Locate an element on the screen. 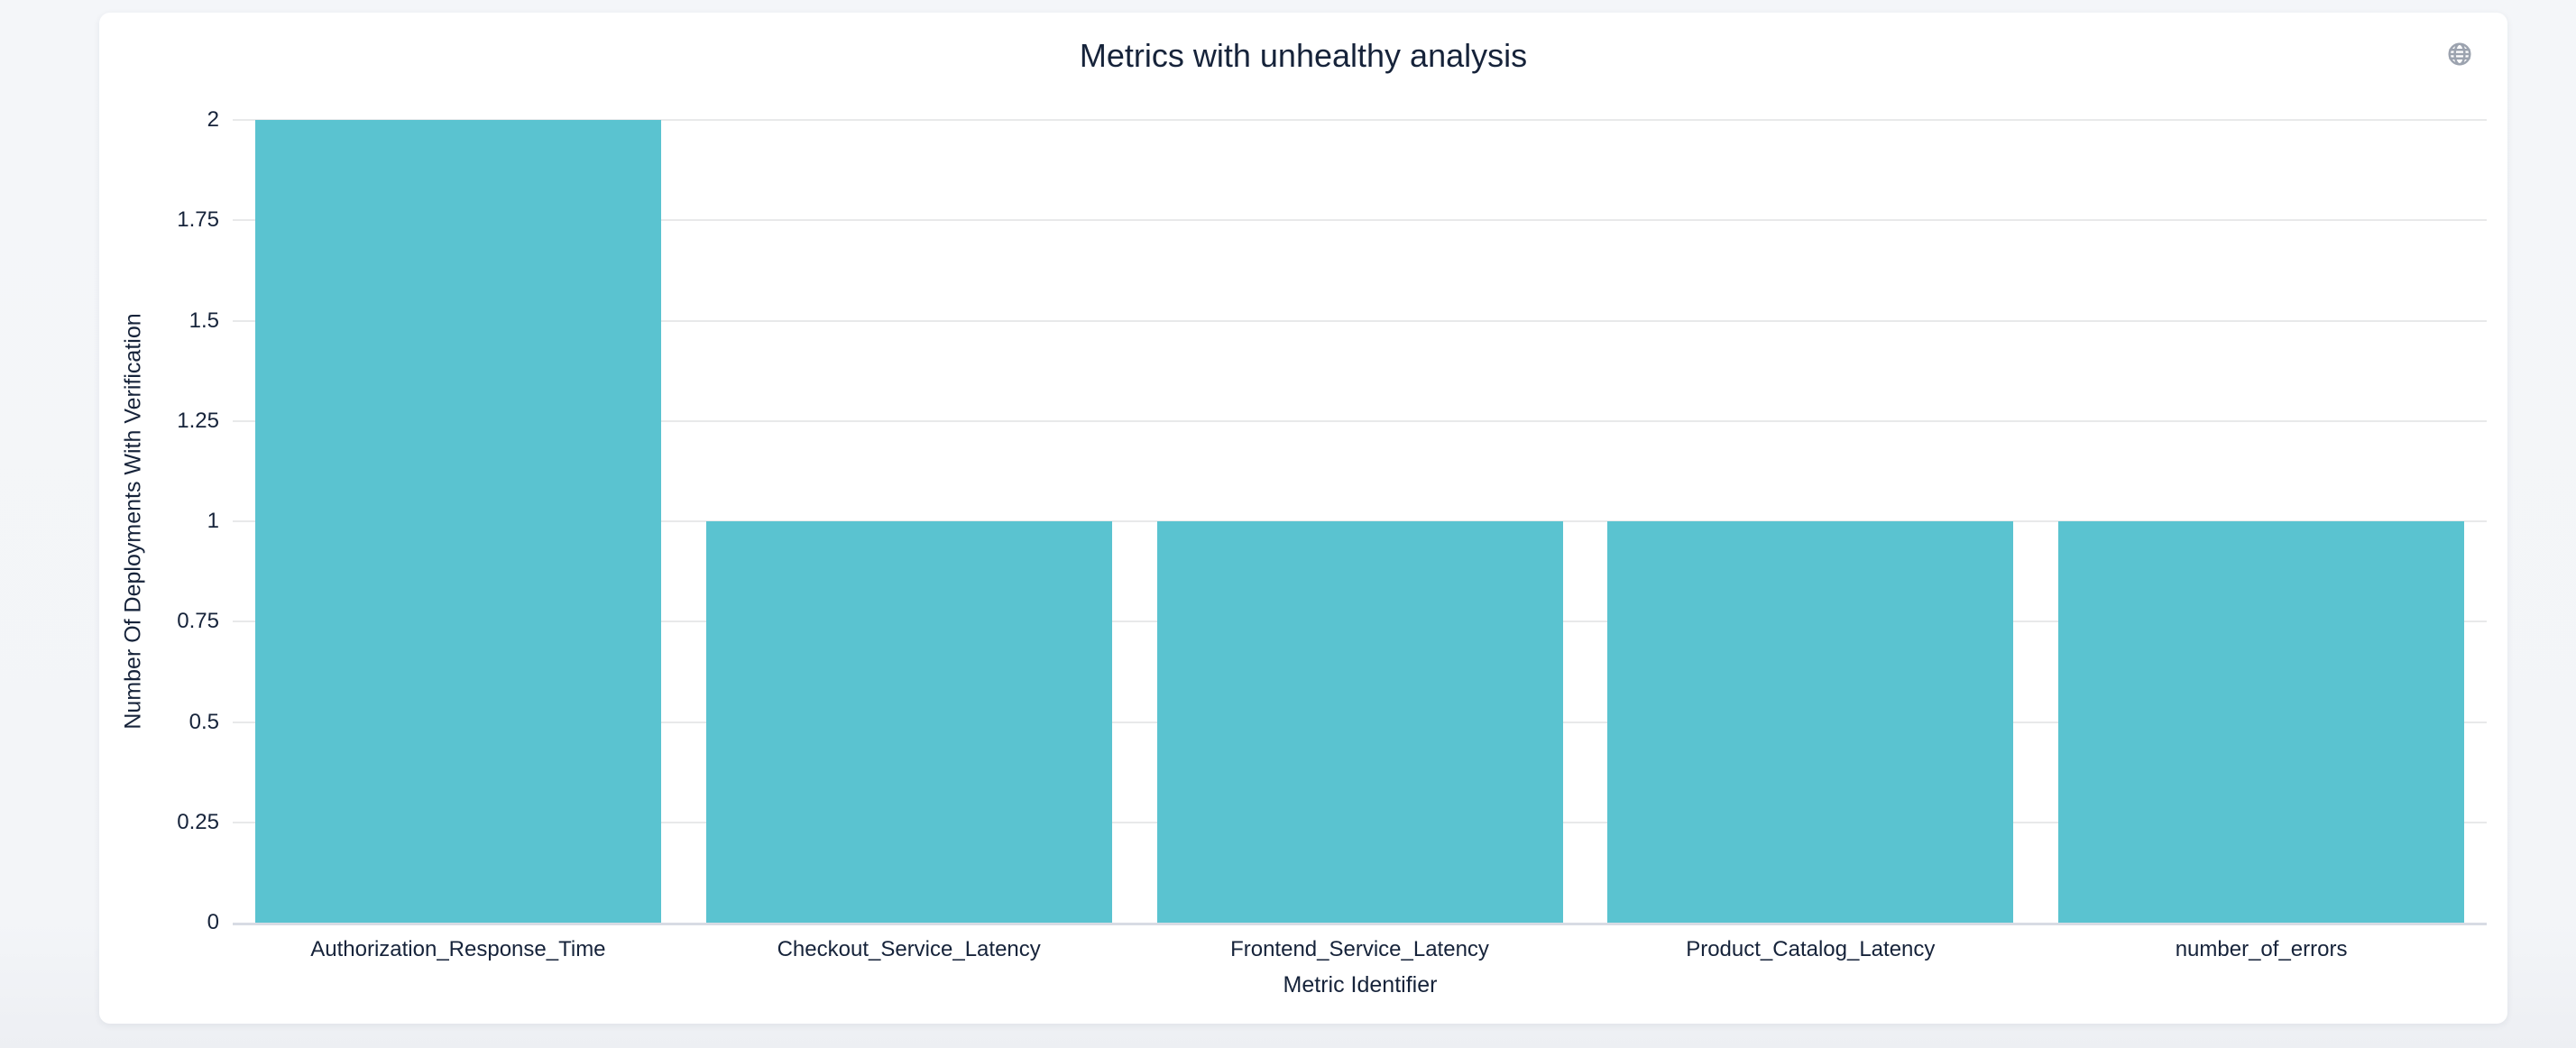  bar-Product_Catalog_Latency is located at coordinates (1811, 722).